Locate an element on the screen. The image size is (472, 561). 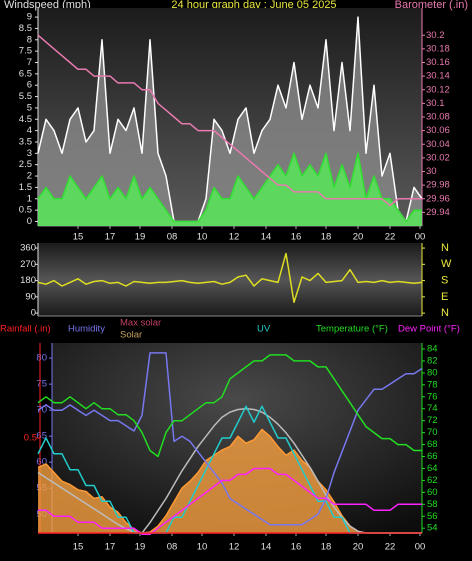
series-area is located at coordinates (230, 189).